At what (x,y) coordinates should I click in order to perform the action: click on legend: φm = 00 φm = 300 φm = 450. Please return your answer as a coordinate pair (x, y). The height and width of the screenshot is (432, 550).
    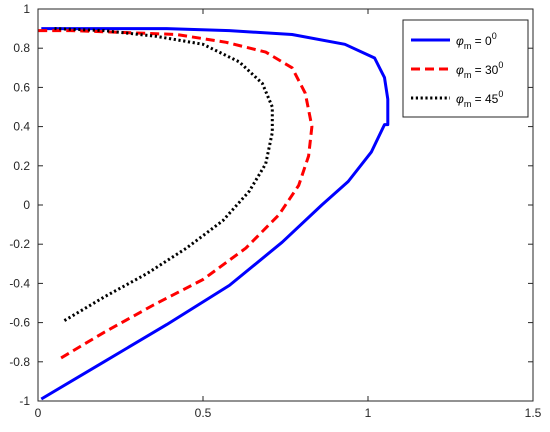
    Looking at the image, I should click on (465, 68).